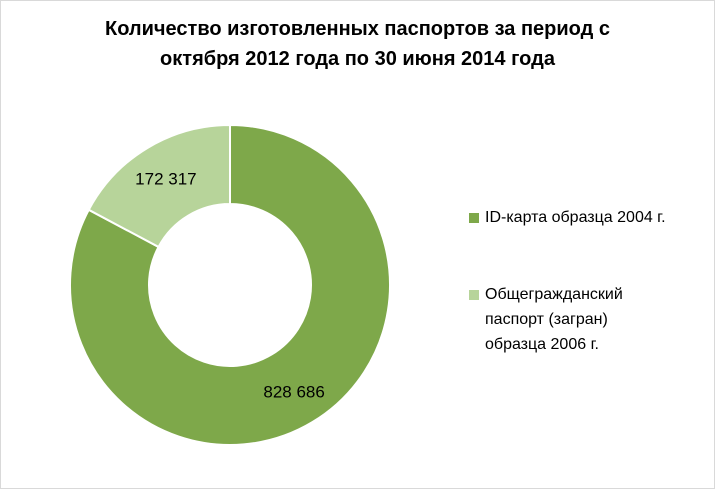 The image size is (715, 489). What do you see at coordinates (474, 295) in the screenshot?
I see `legend-swatch-foreign-passport` at bounding box center [474, 295].